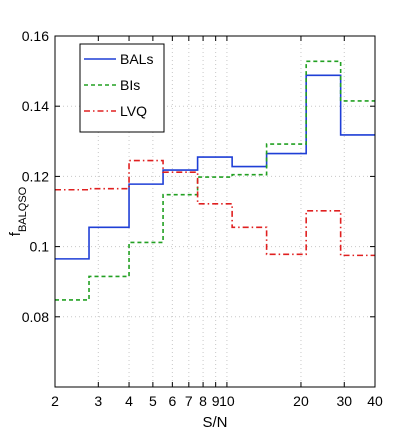 The height and width of the screenshot is (436, 415). I want to click on x-tick-label: 5, so click(153, 401).